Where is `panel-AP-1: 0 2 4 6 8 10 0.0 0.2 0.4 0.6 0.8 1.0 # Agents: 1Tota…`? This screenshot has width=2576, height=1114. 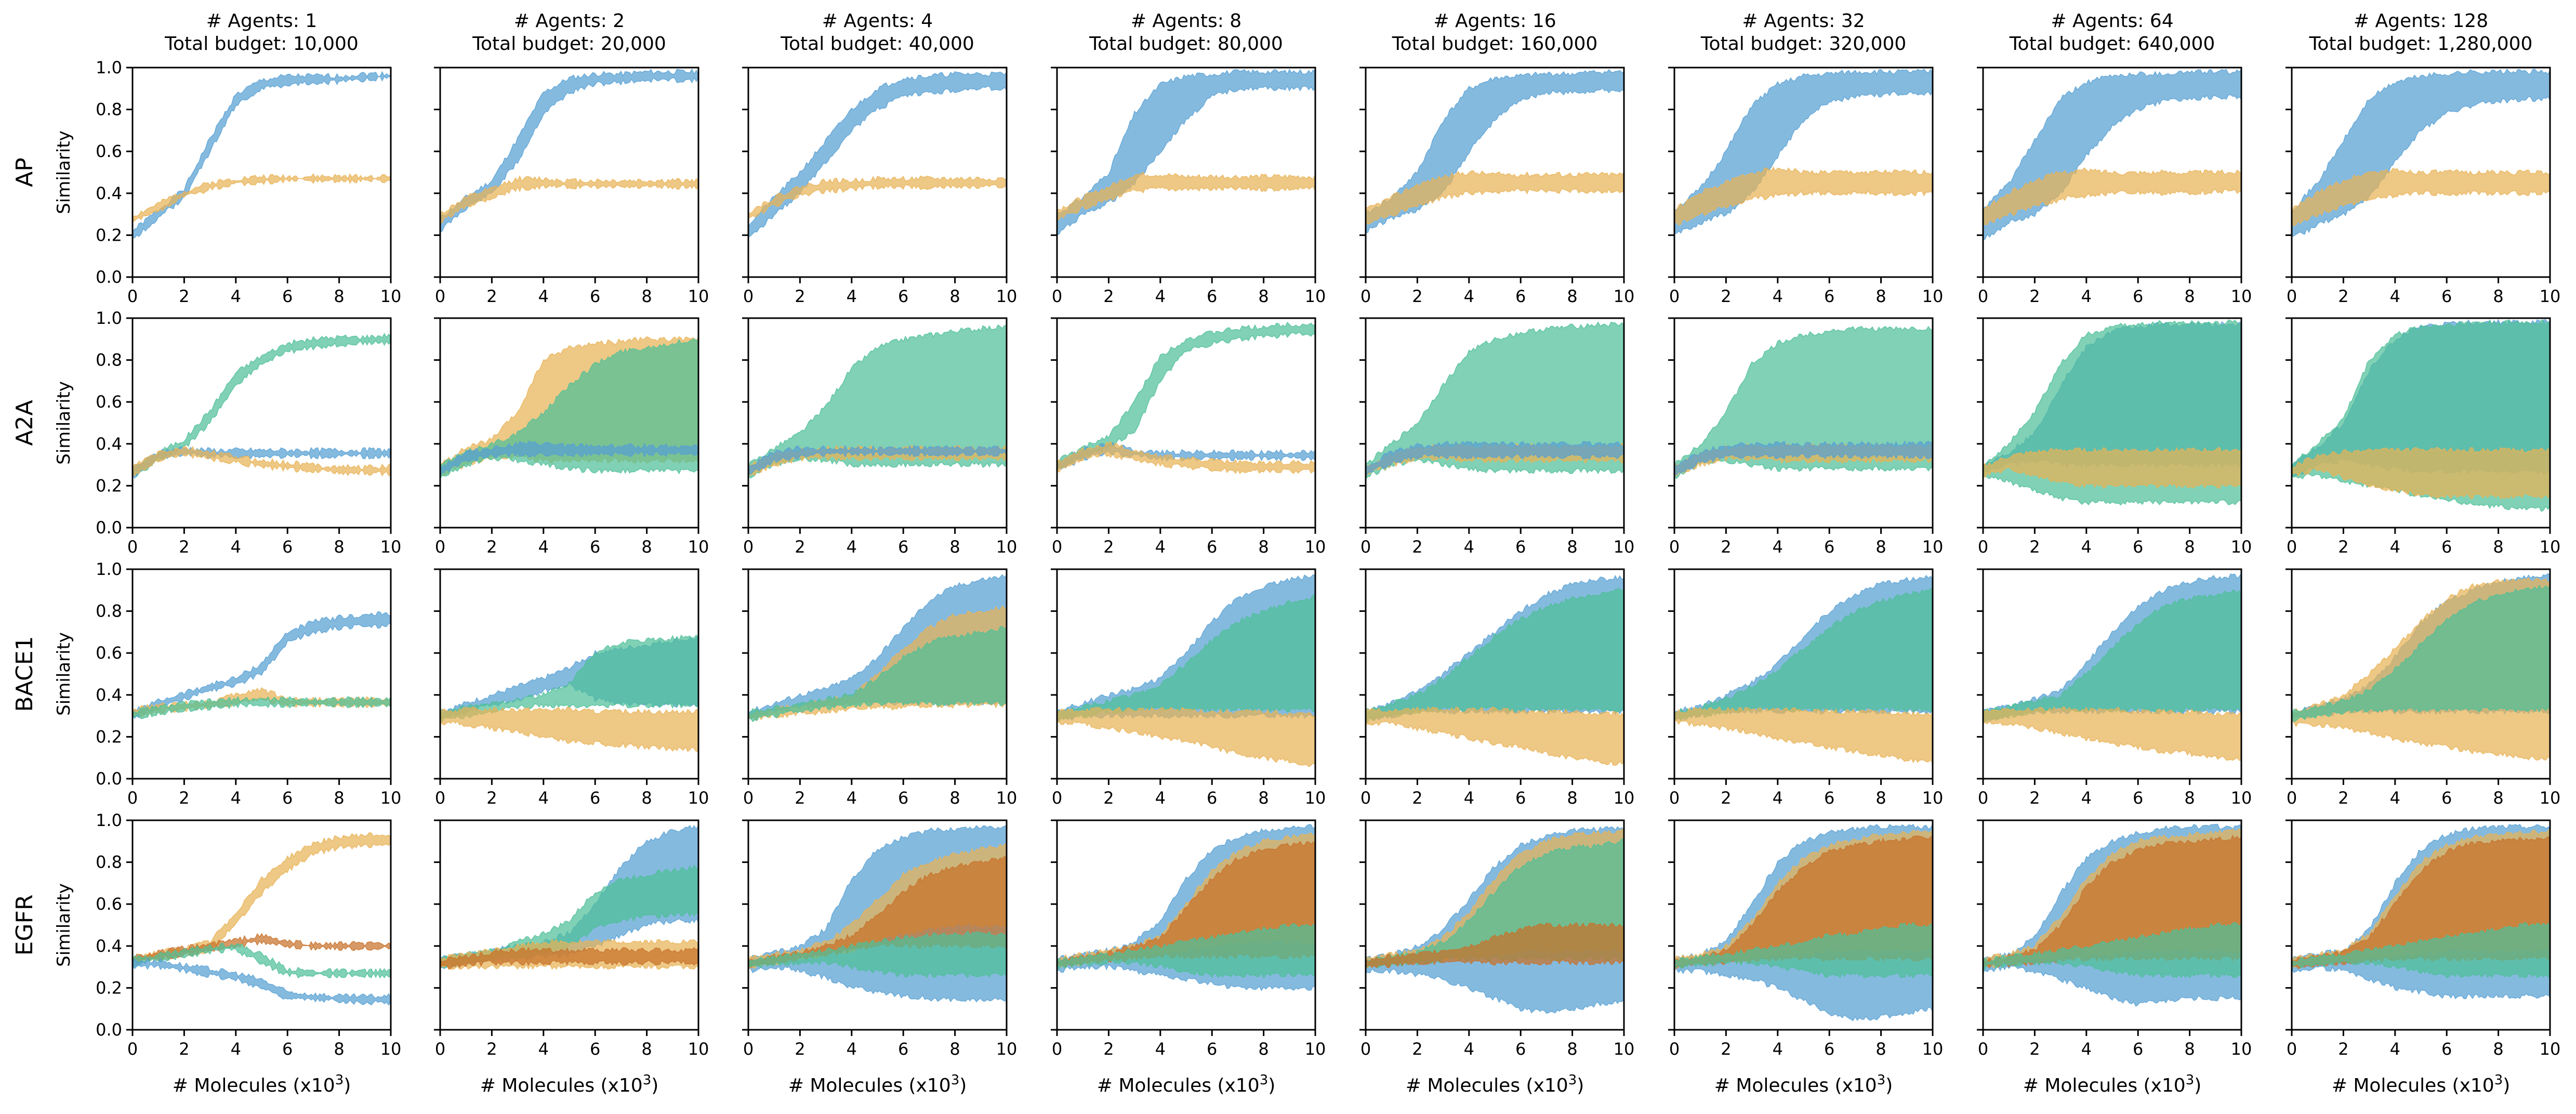
panel-AP-1: 0 2 4 6 8 10 0.0 0.2 0.4 0.6 0.8 1.0 # Agents: 1Tota… is located at coordinates (206, 158).